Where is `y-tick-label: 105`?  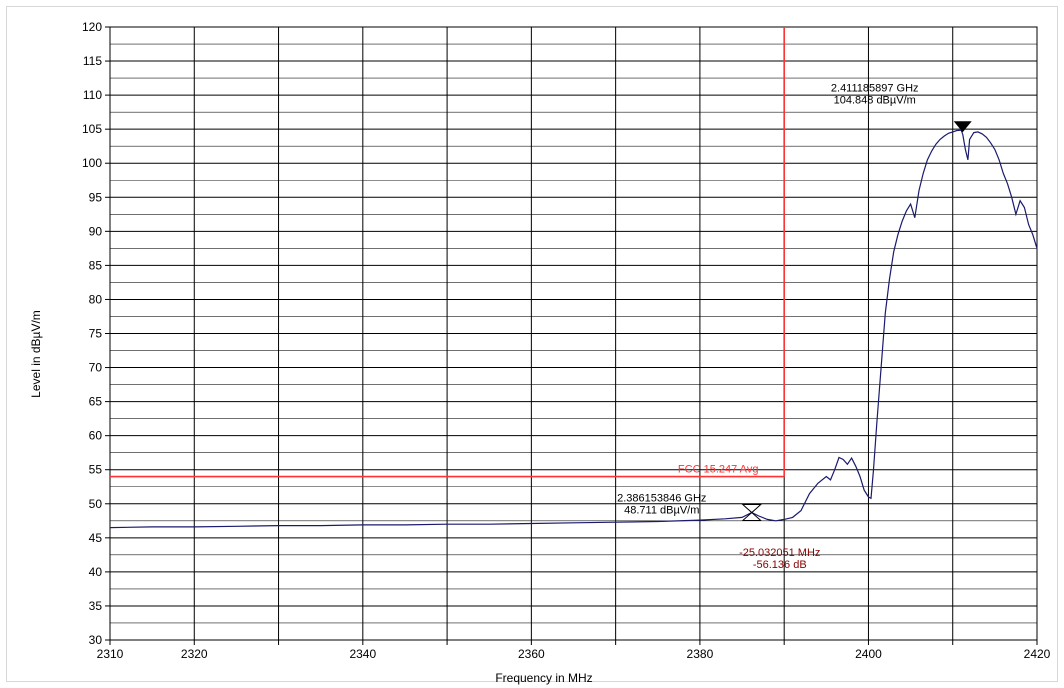 y-tick-label: 105 is located at coordinates (92, 129).